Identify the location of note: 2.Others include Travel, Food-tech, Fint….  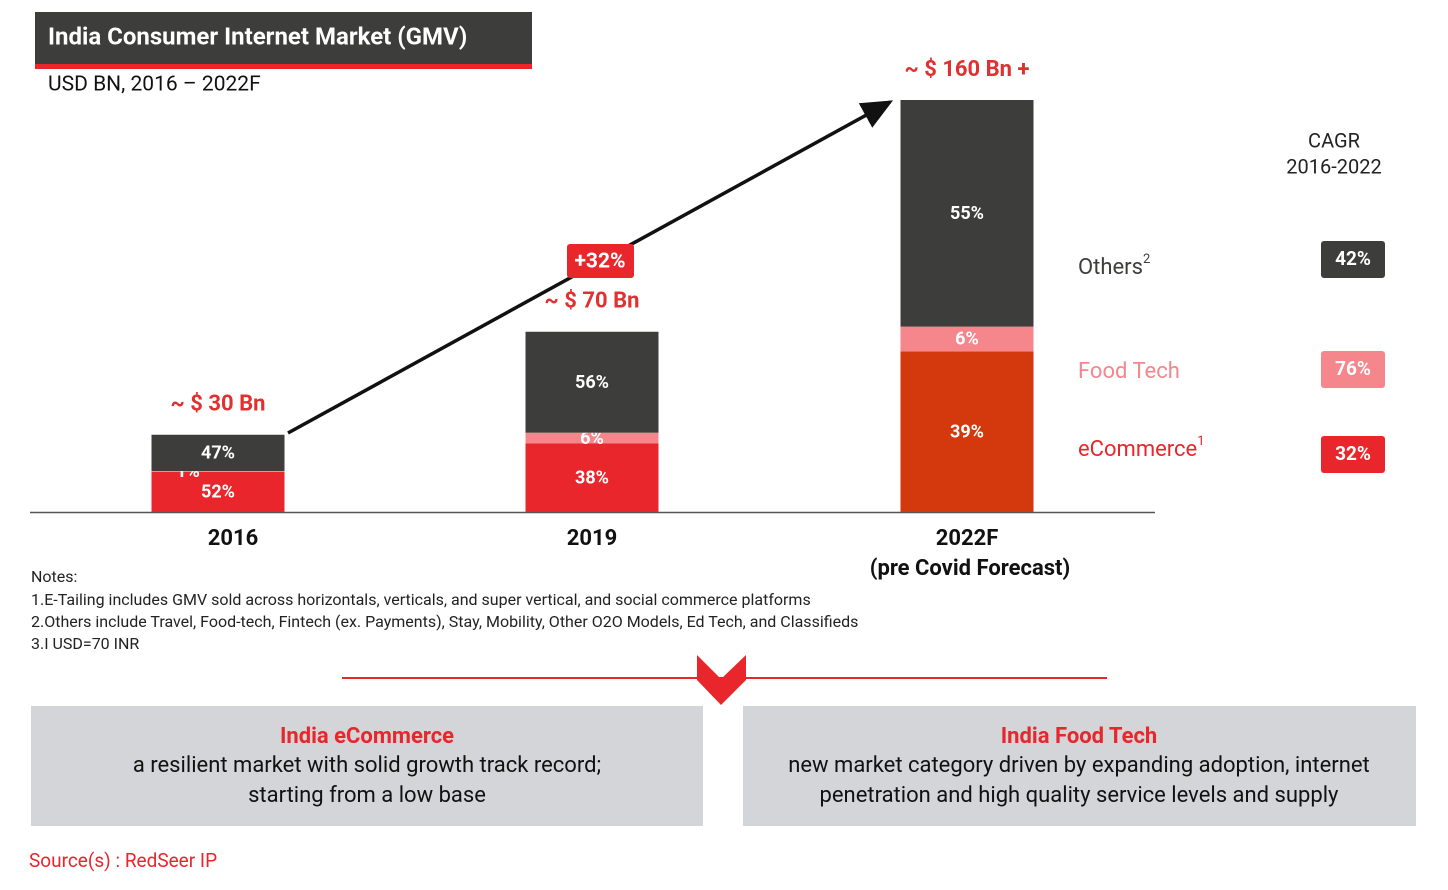
(444, 621).